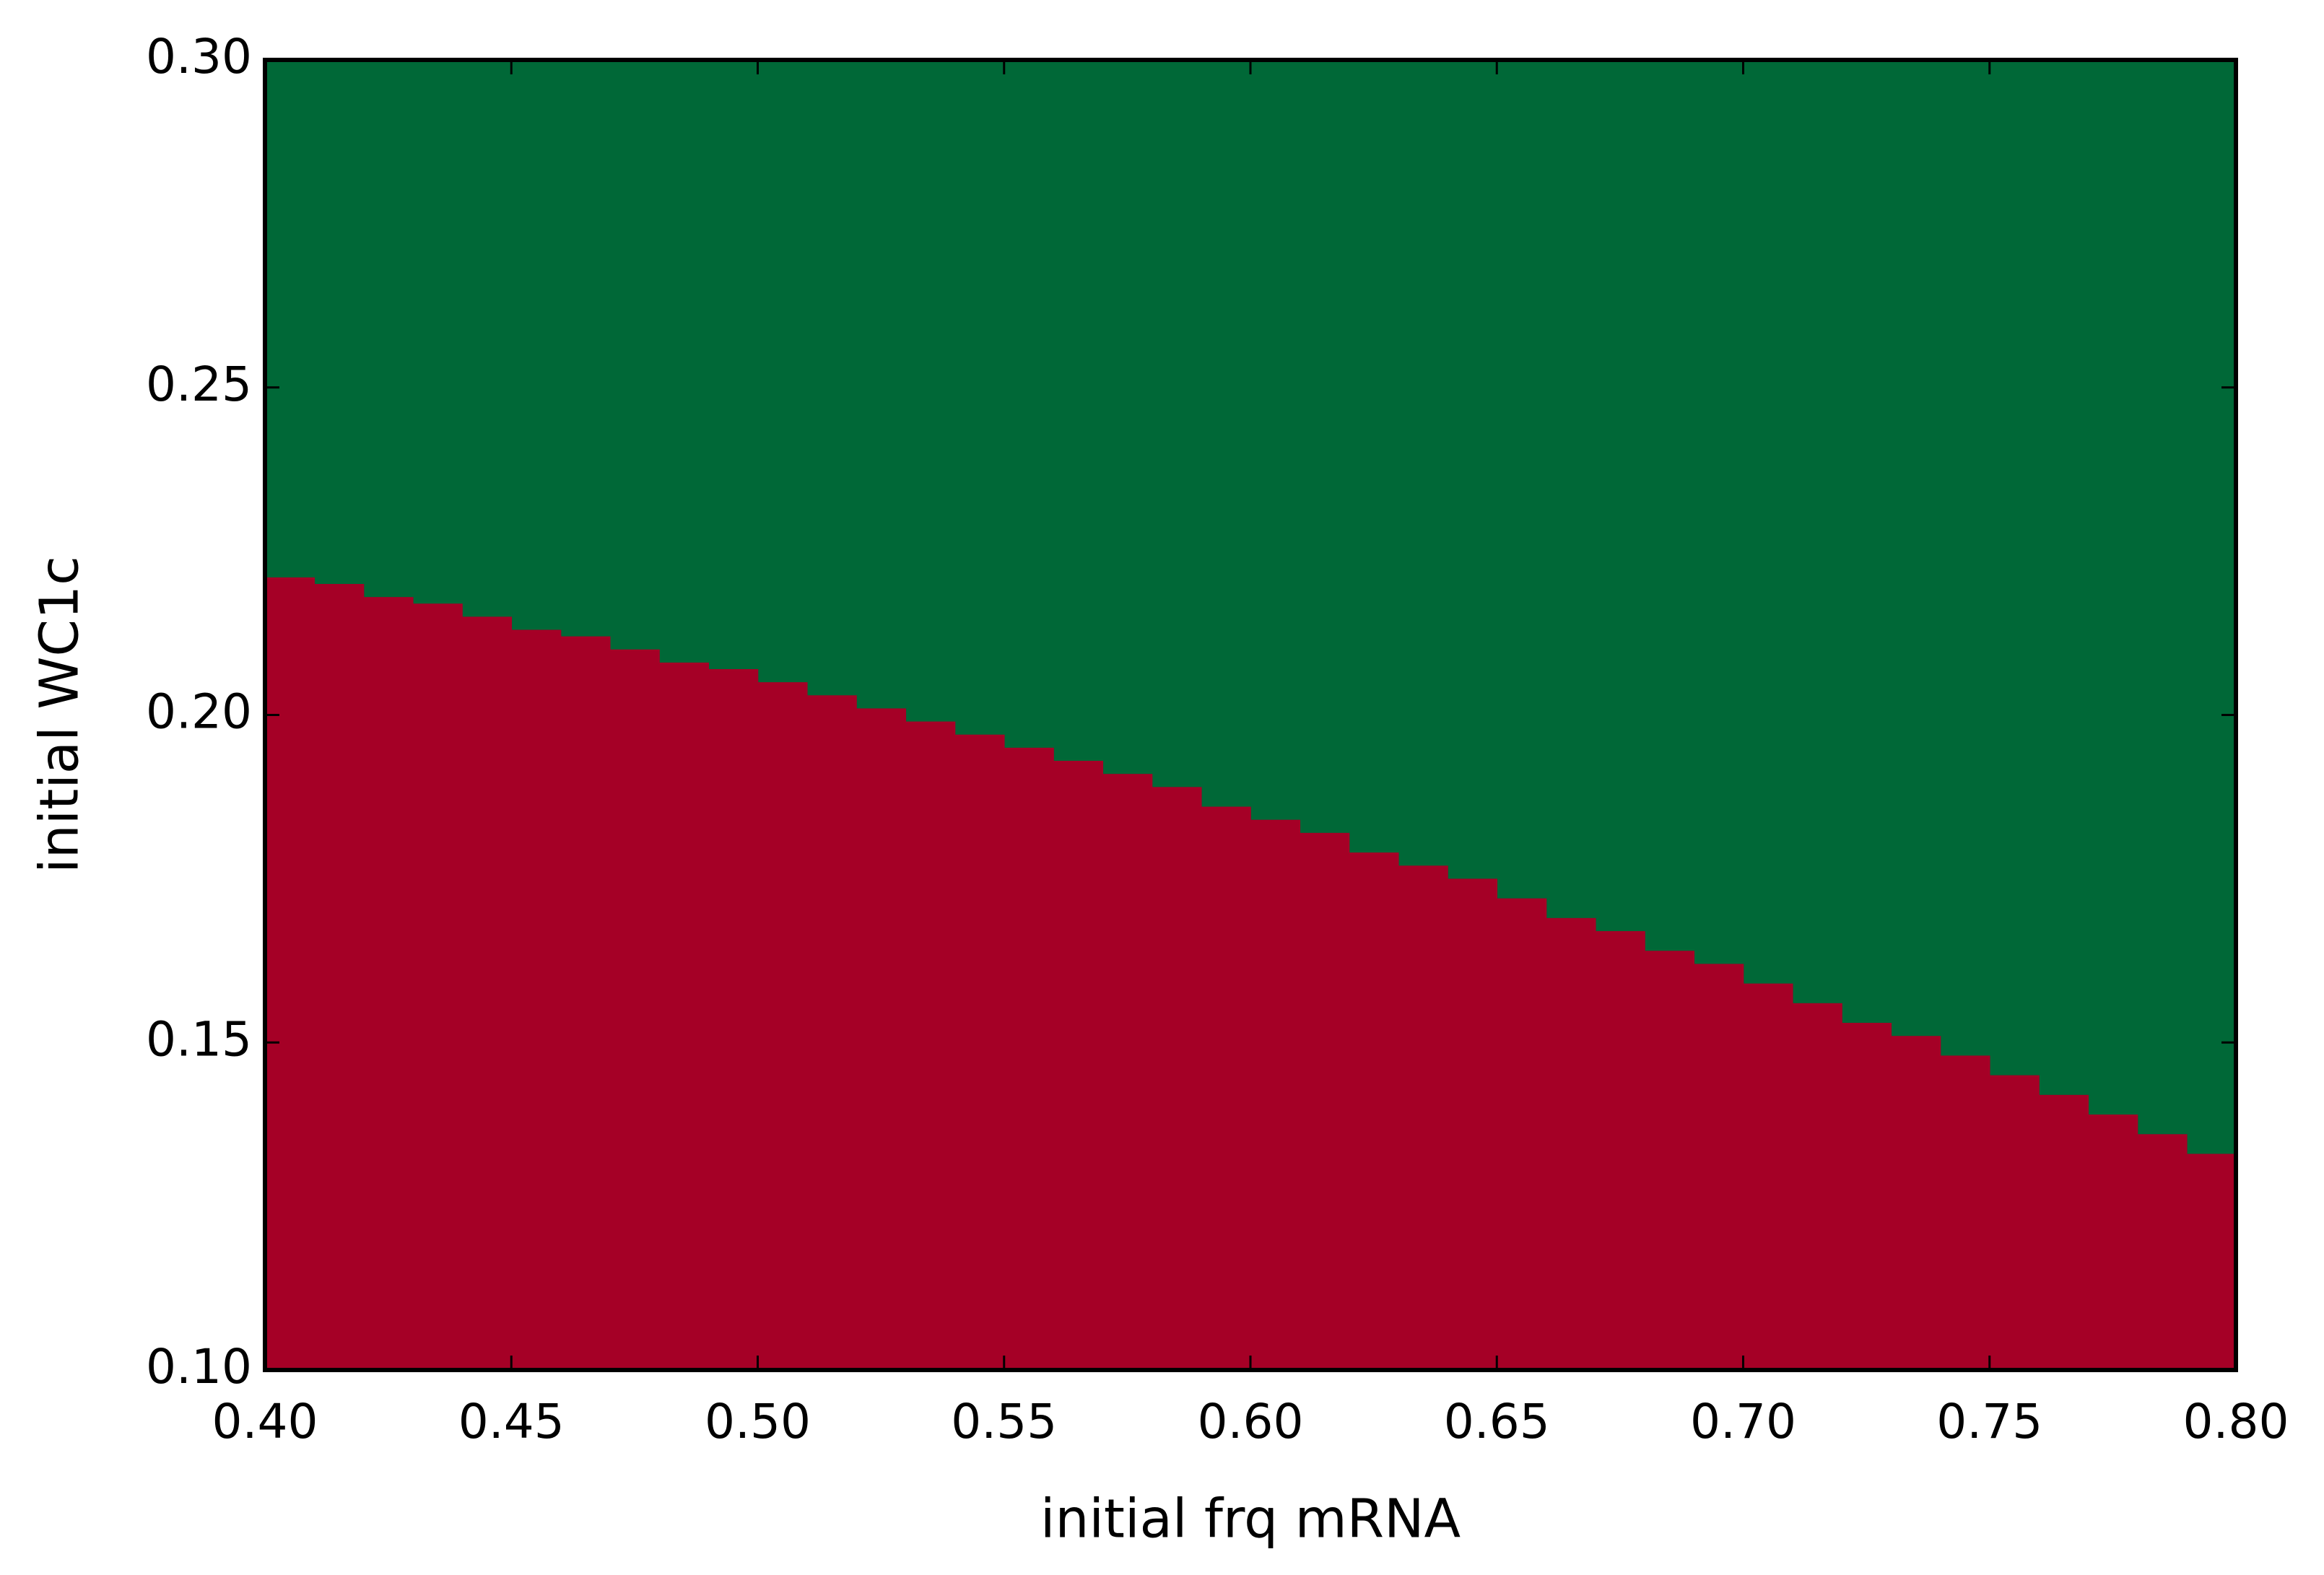 The image size is (2324, 1575). Describe the element at coordinates (199, 1039) in the screenshot. I see `y-tick-label: 0.15` at that location.